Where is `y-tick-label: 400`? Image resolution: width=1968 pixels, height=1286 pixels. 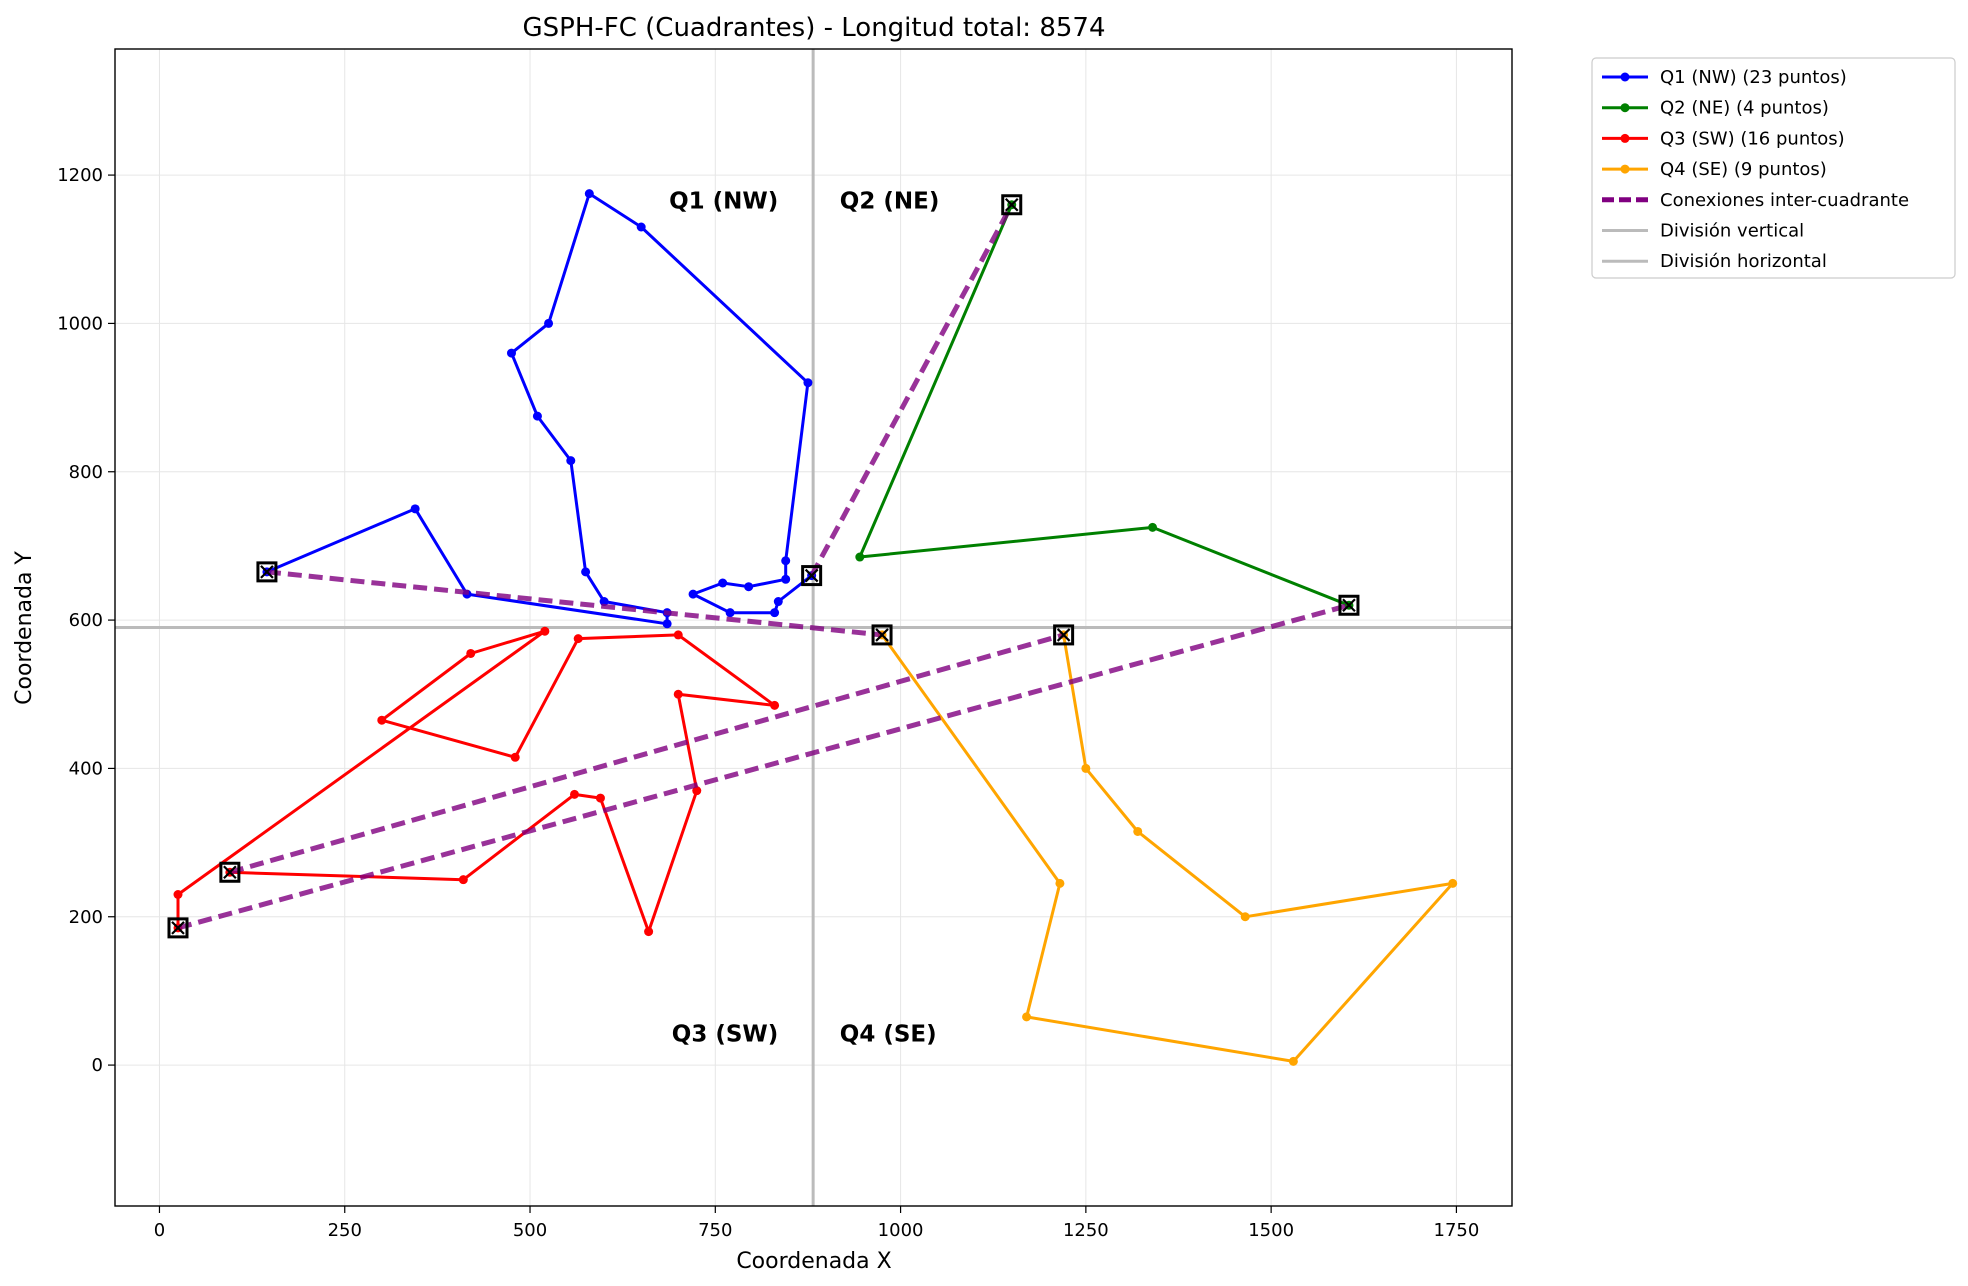 y-tick-label: 400 is located at coordinates (86, 768).